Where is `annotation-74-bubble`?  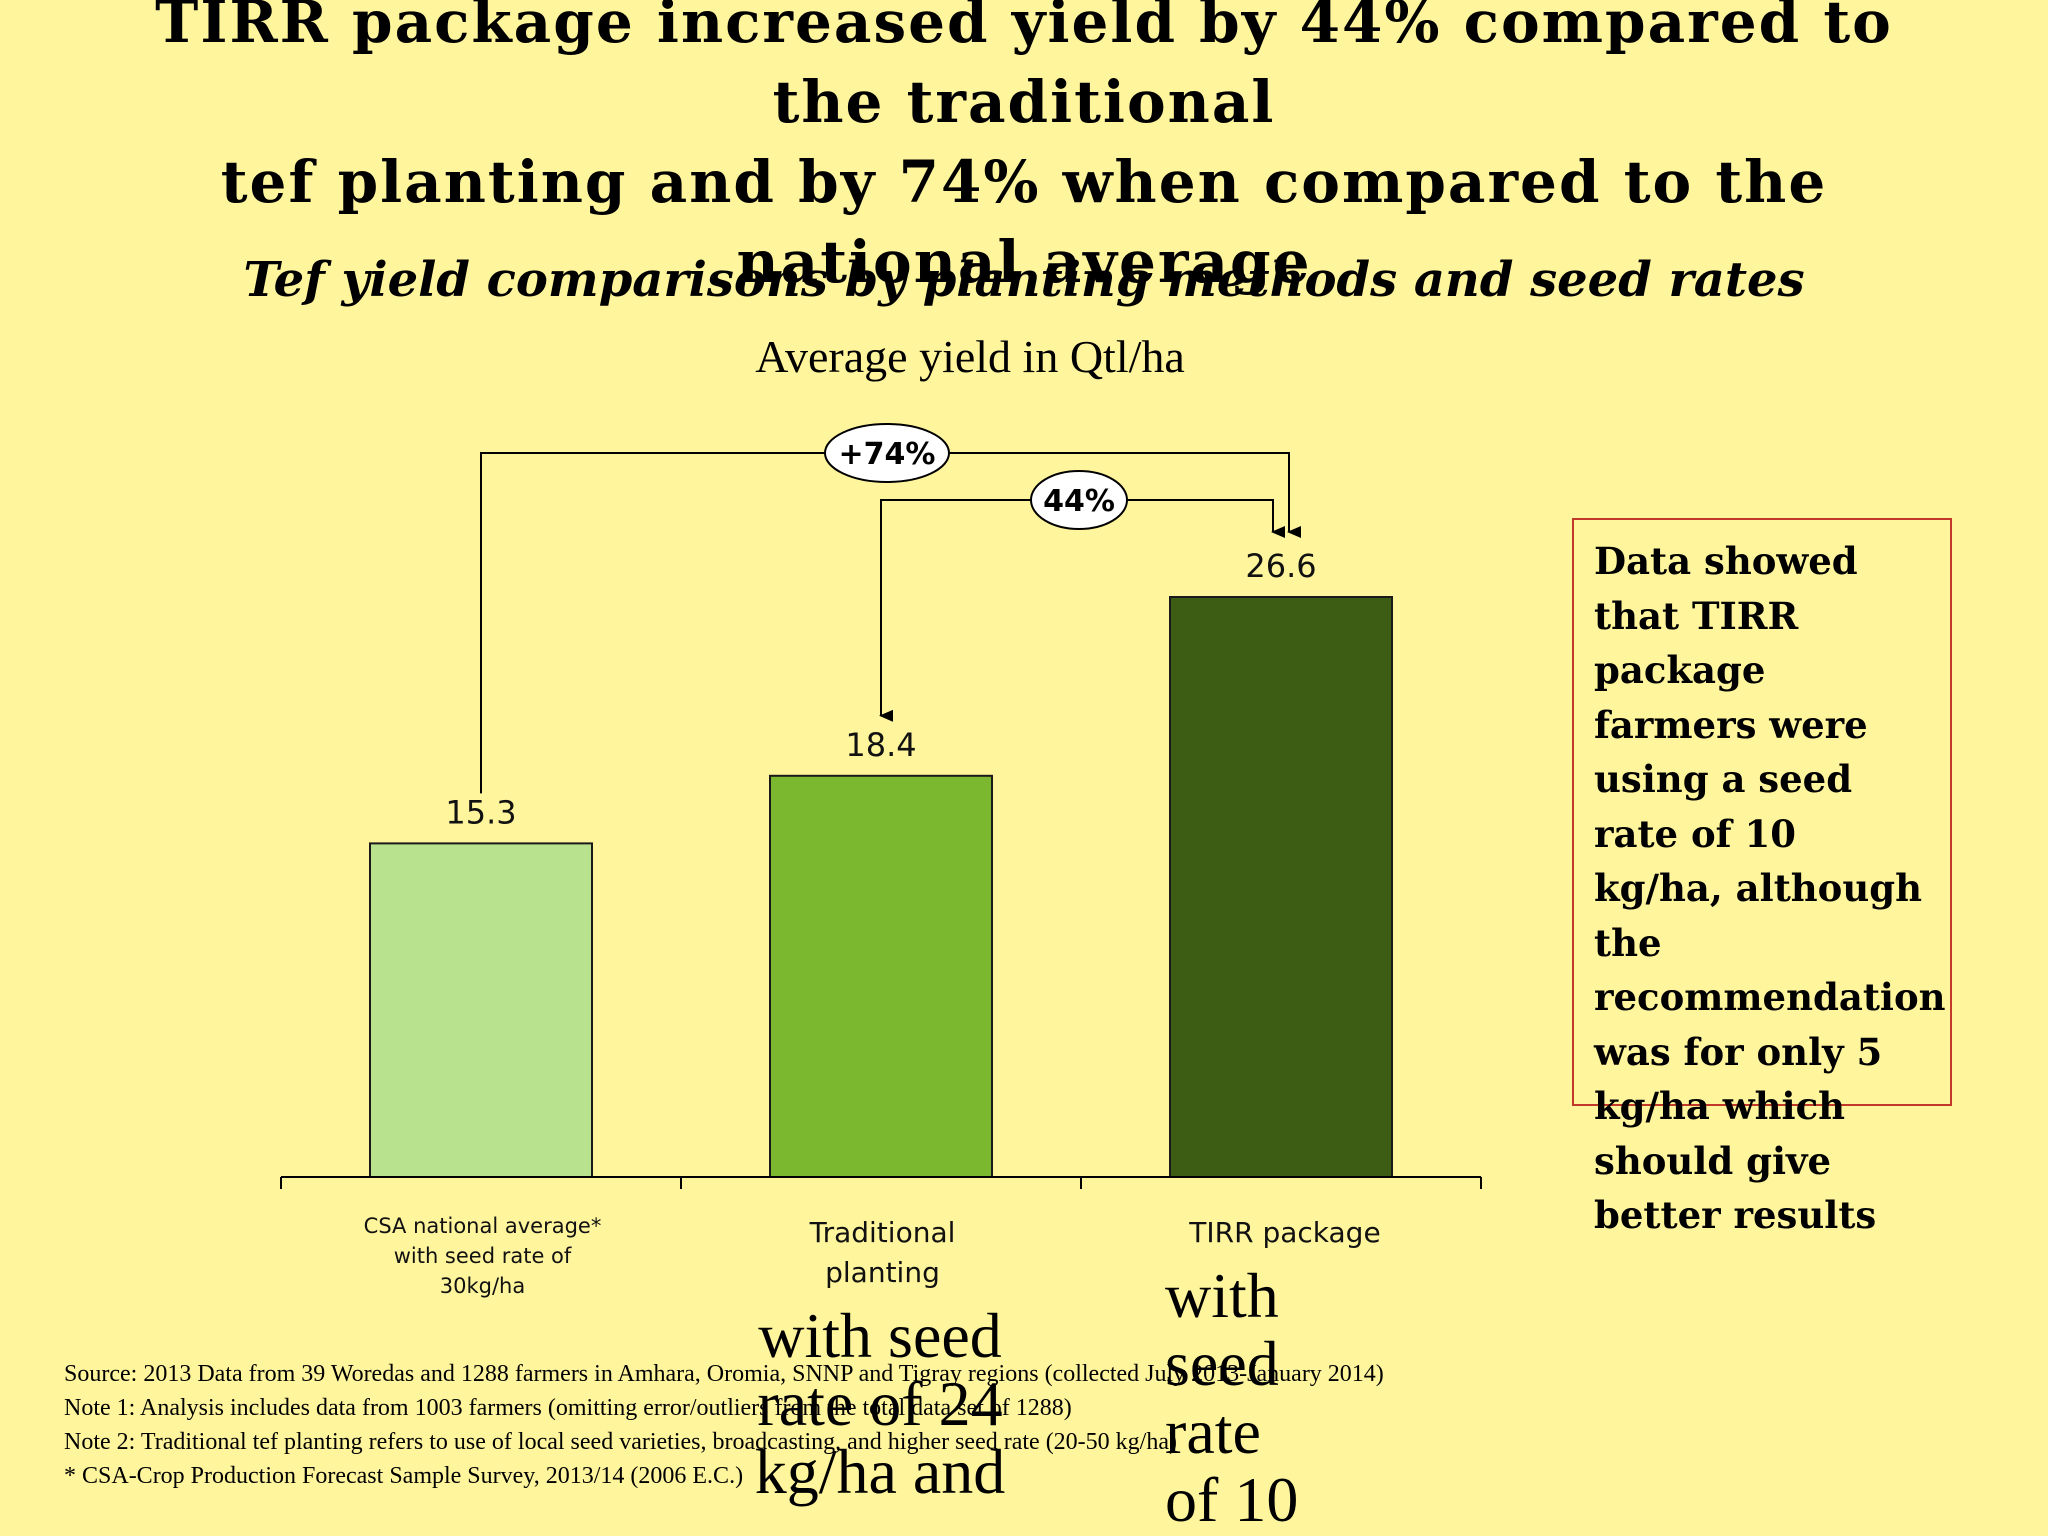
annotation-74-bubble is located at coordinates (887, 453).